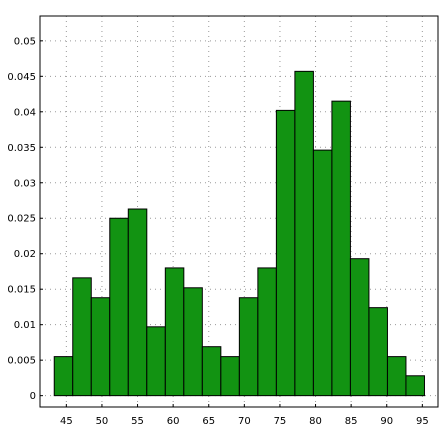 The height and width of the screenshot is (448, 448). Describe the element at coordinates (33, 396) in the screenshot. I see `y-tick-label: 0` at that location.